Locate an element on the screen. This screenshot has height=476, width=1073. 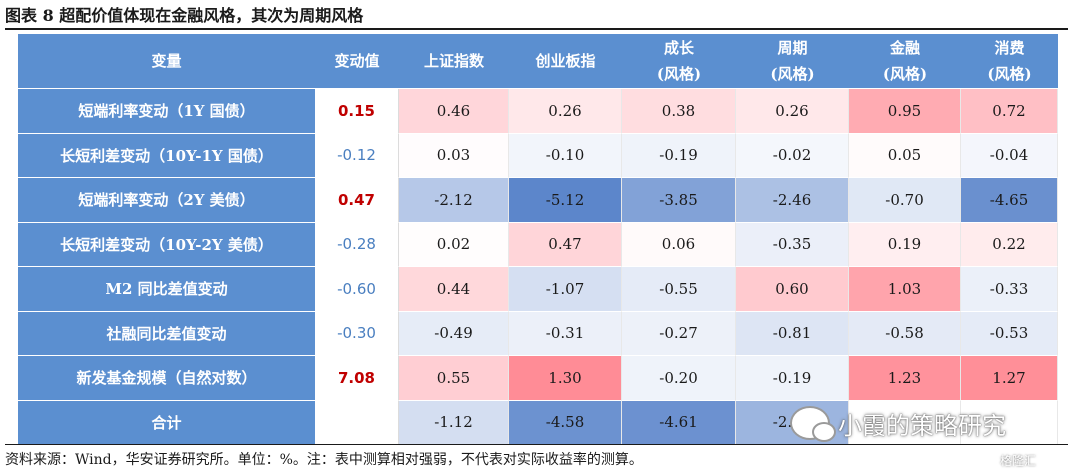
change-value: 0.15 is located at coordinates (357, 111).